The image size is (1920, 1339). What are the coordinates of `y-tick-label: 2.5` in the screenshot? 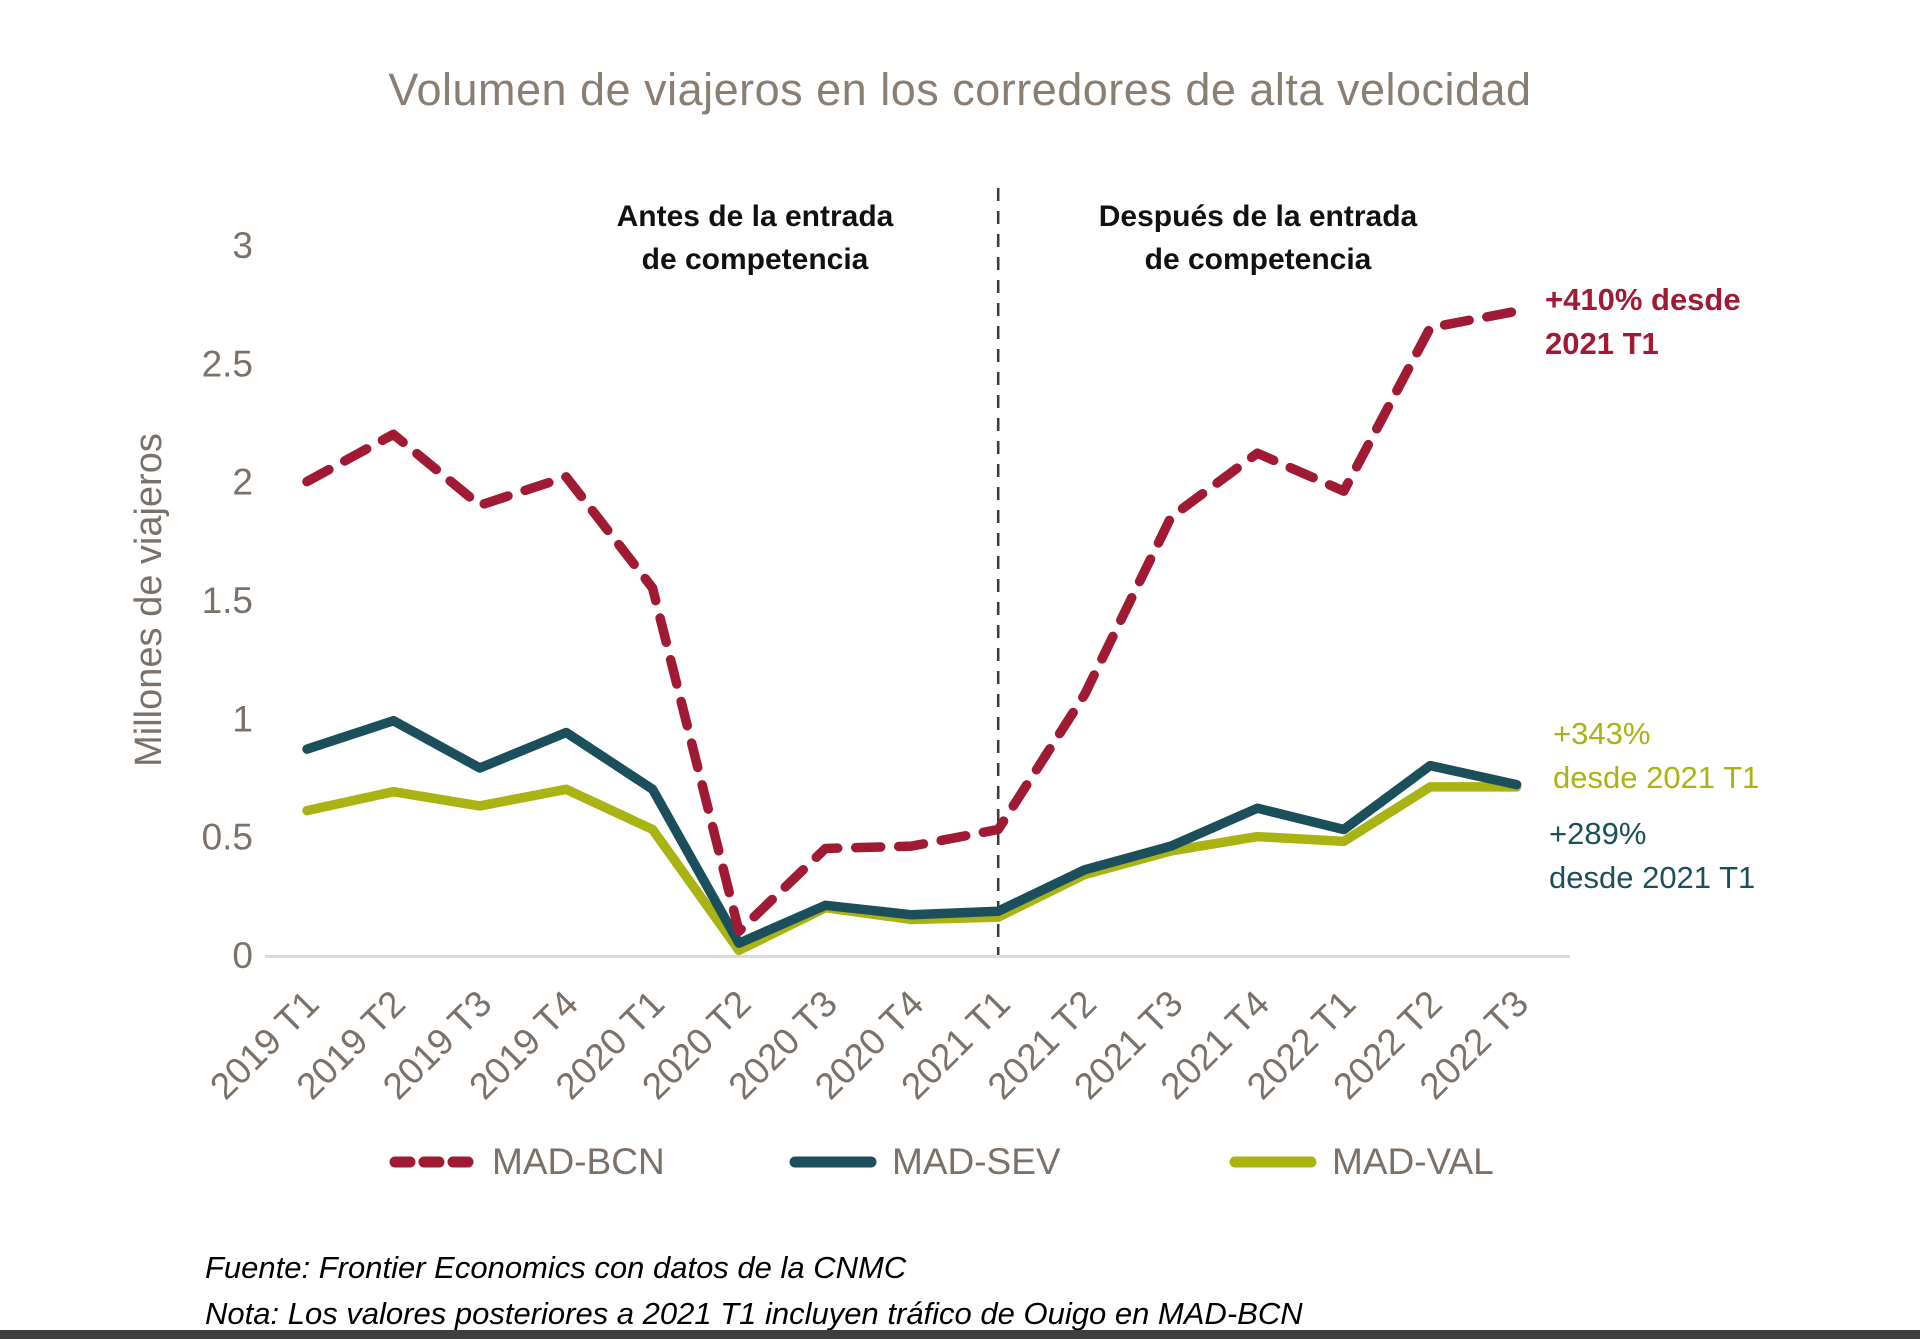 It's located at (227, 363).